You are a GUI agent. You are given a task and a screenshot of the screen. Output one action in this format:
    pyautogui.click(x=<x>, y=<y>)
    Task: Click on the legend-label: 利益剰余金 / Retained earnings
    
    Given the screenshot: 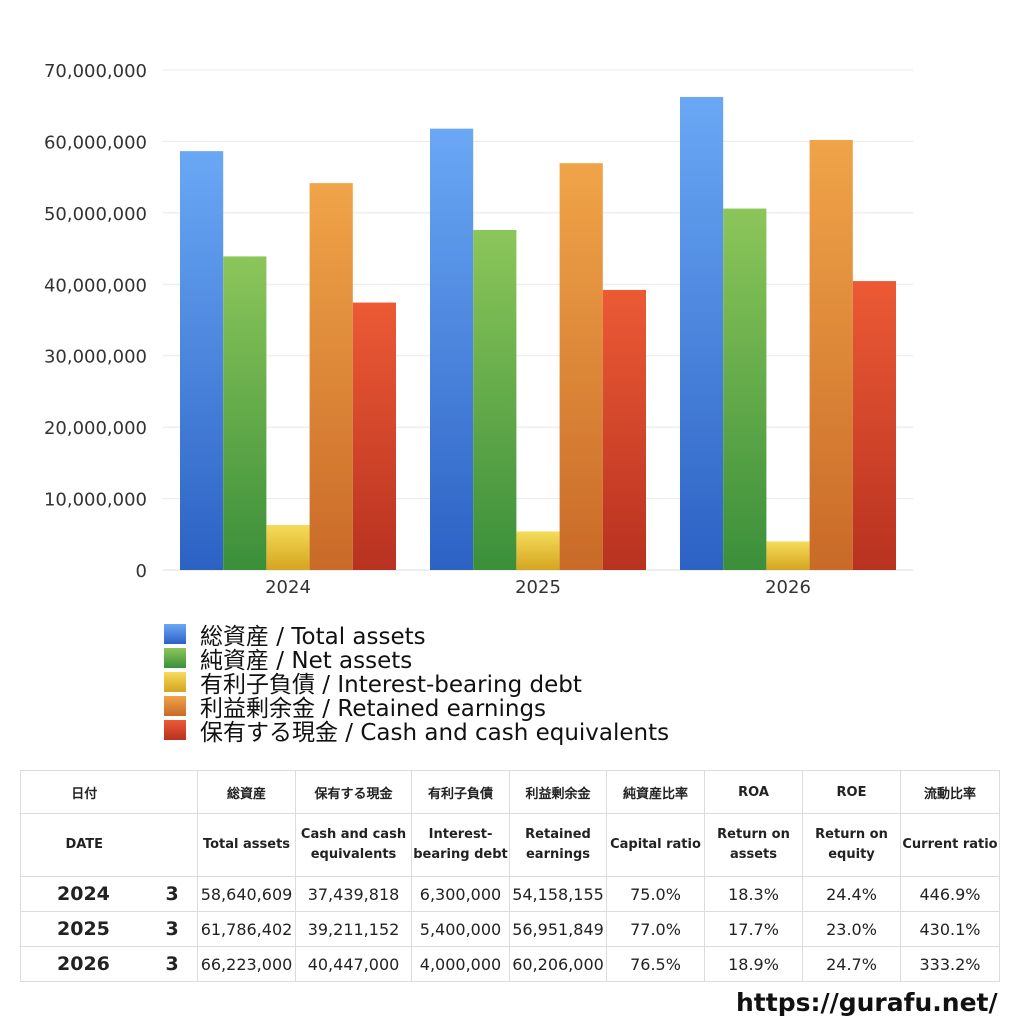 What is the action you would take?
    pyautogui.click(x=373, y=709)
    